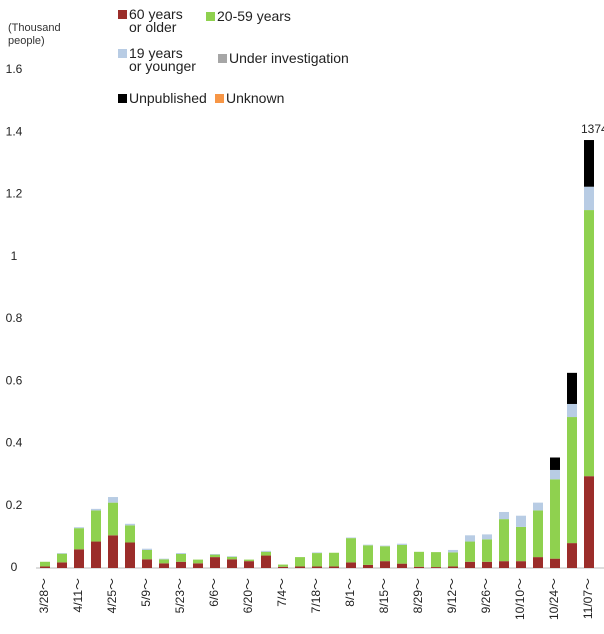 The image size is (604, 634). I want to click on legend-item: 19 years or younger, so click(158, 59).